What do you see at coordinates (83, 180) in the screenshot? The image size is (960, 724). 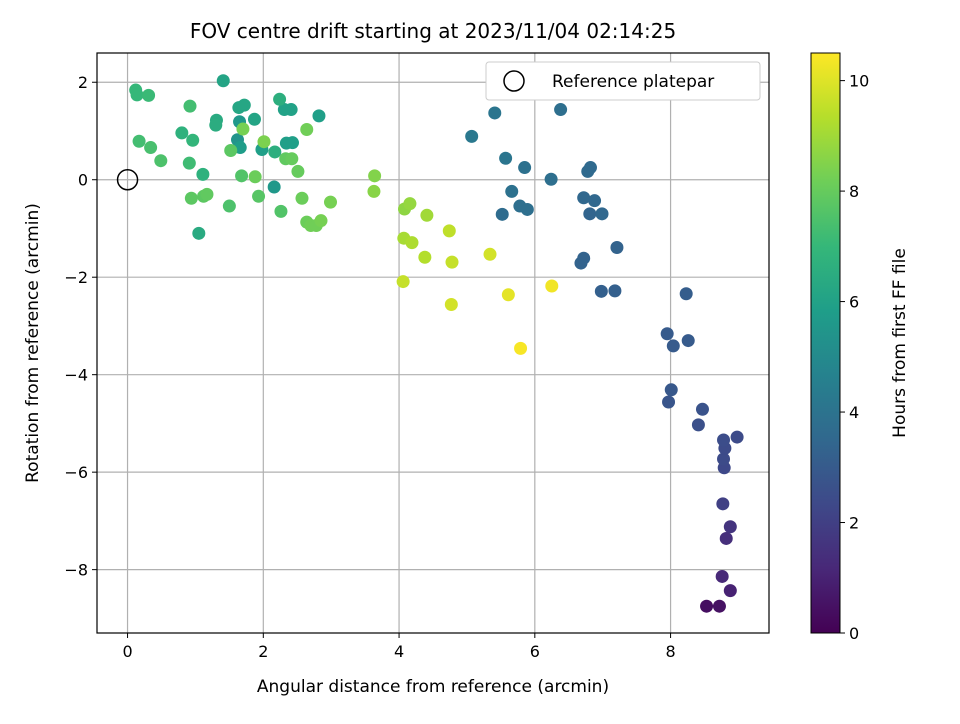 I see `y-tick-label: 0` at bounding box center [83, 180].